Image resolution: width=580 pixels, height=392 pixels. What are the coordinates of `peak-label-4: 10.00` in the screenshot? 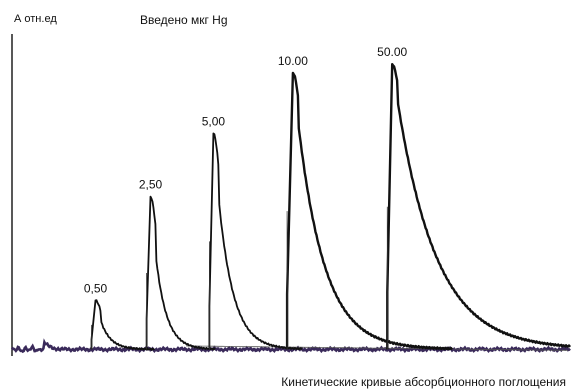 It's located at (293, 61).